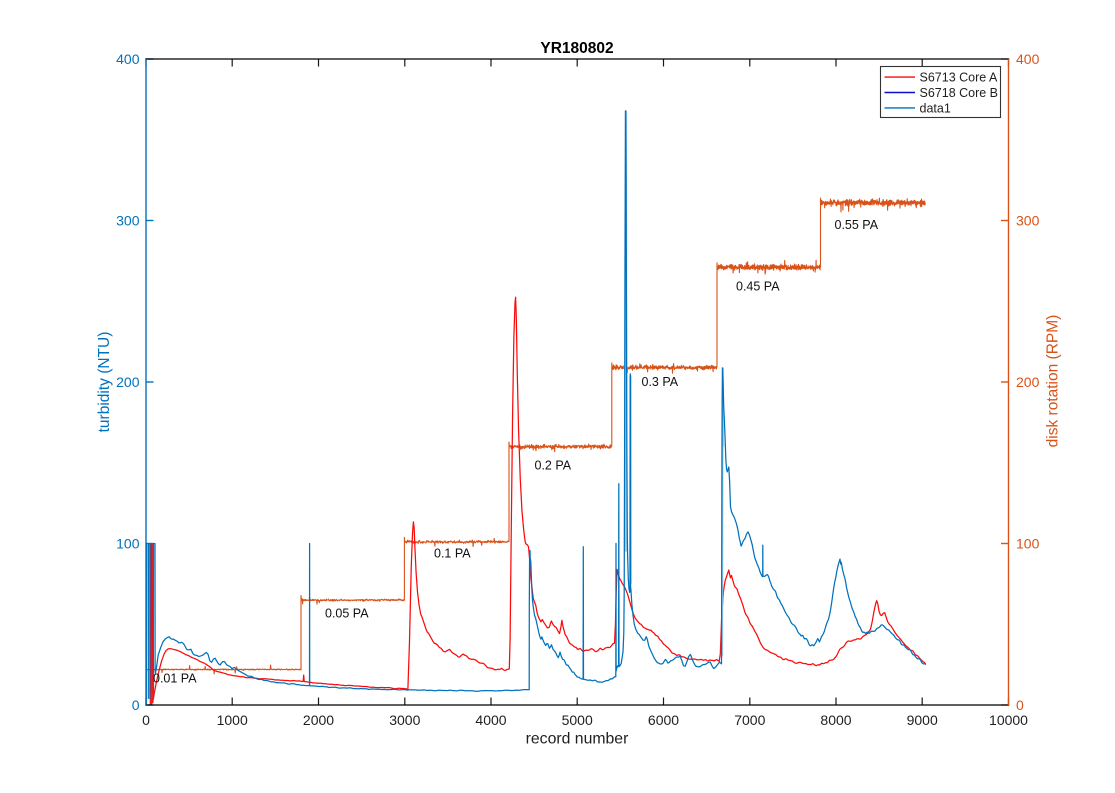 The image size is (1115, 793). What do you see at coordinates (577, 720) in the screenshot?
I see `svg-text: 5000` at bounding box center [577, 720].